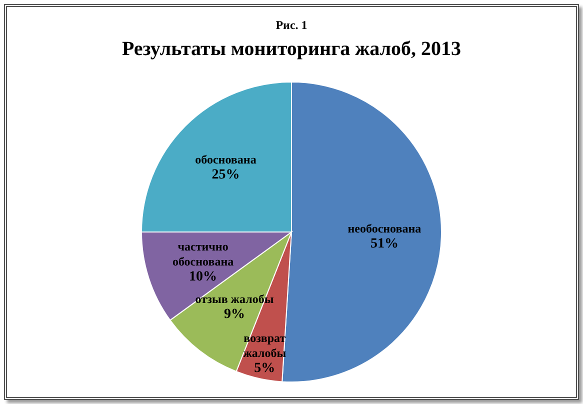 This screenshot has height=404, width=583. I want to click on slice-label: обоснована, so click(225, 159).